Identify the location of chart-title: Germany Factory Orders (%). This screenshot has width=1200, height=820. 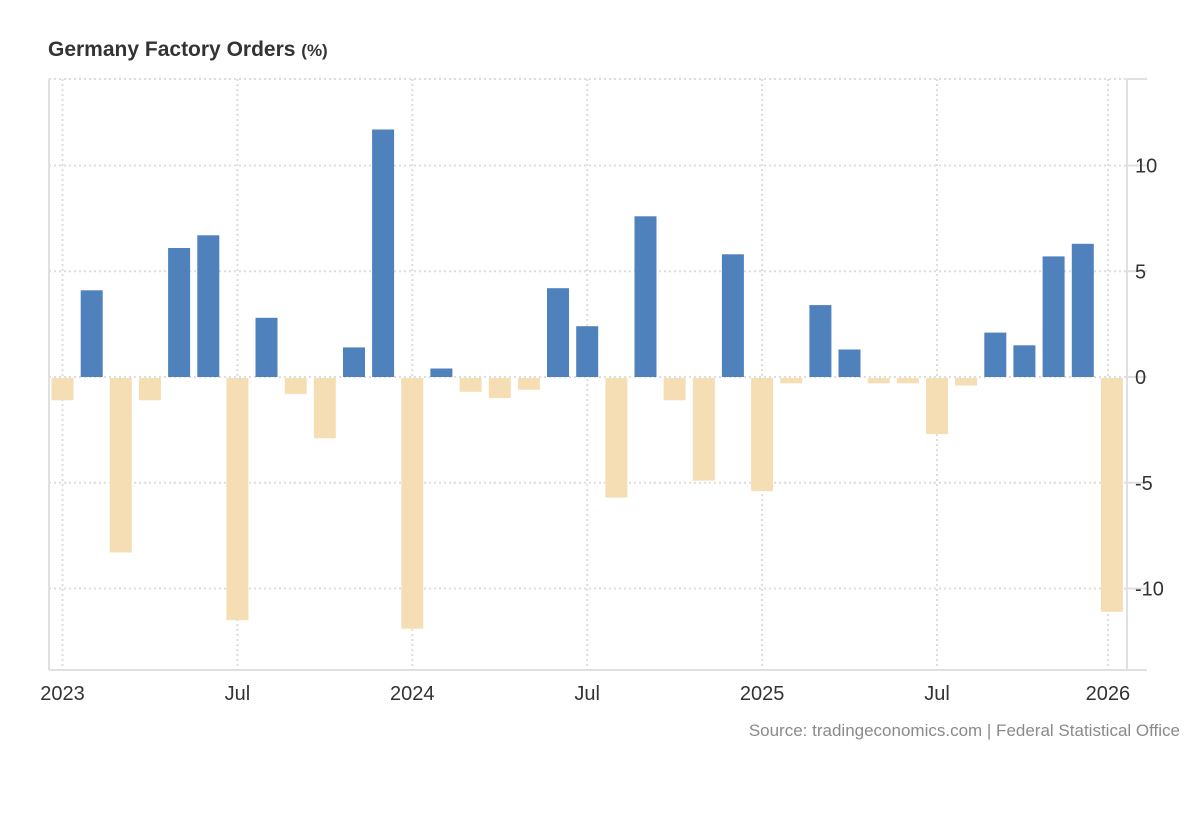
(188, 50).